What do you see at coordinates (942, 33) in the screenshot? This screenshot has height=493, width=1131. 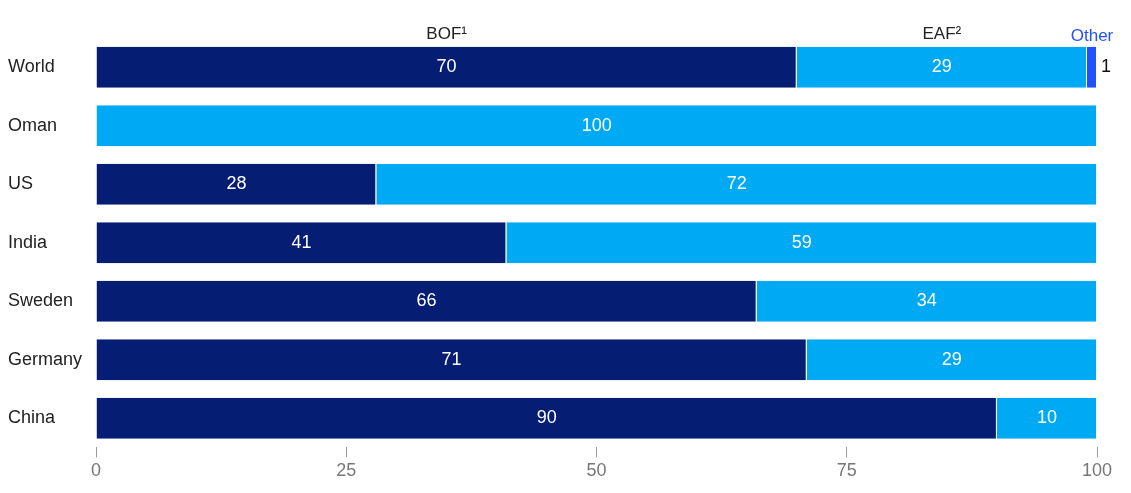 I see `series-label: EAF²` at bounding box center [942, 33].